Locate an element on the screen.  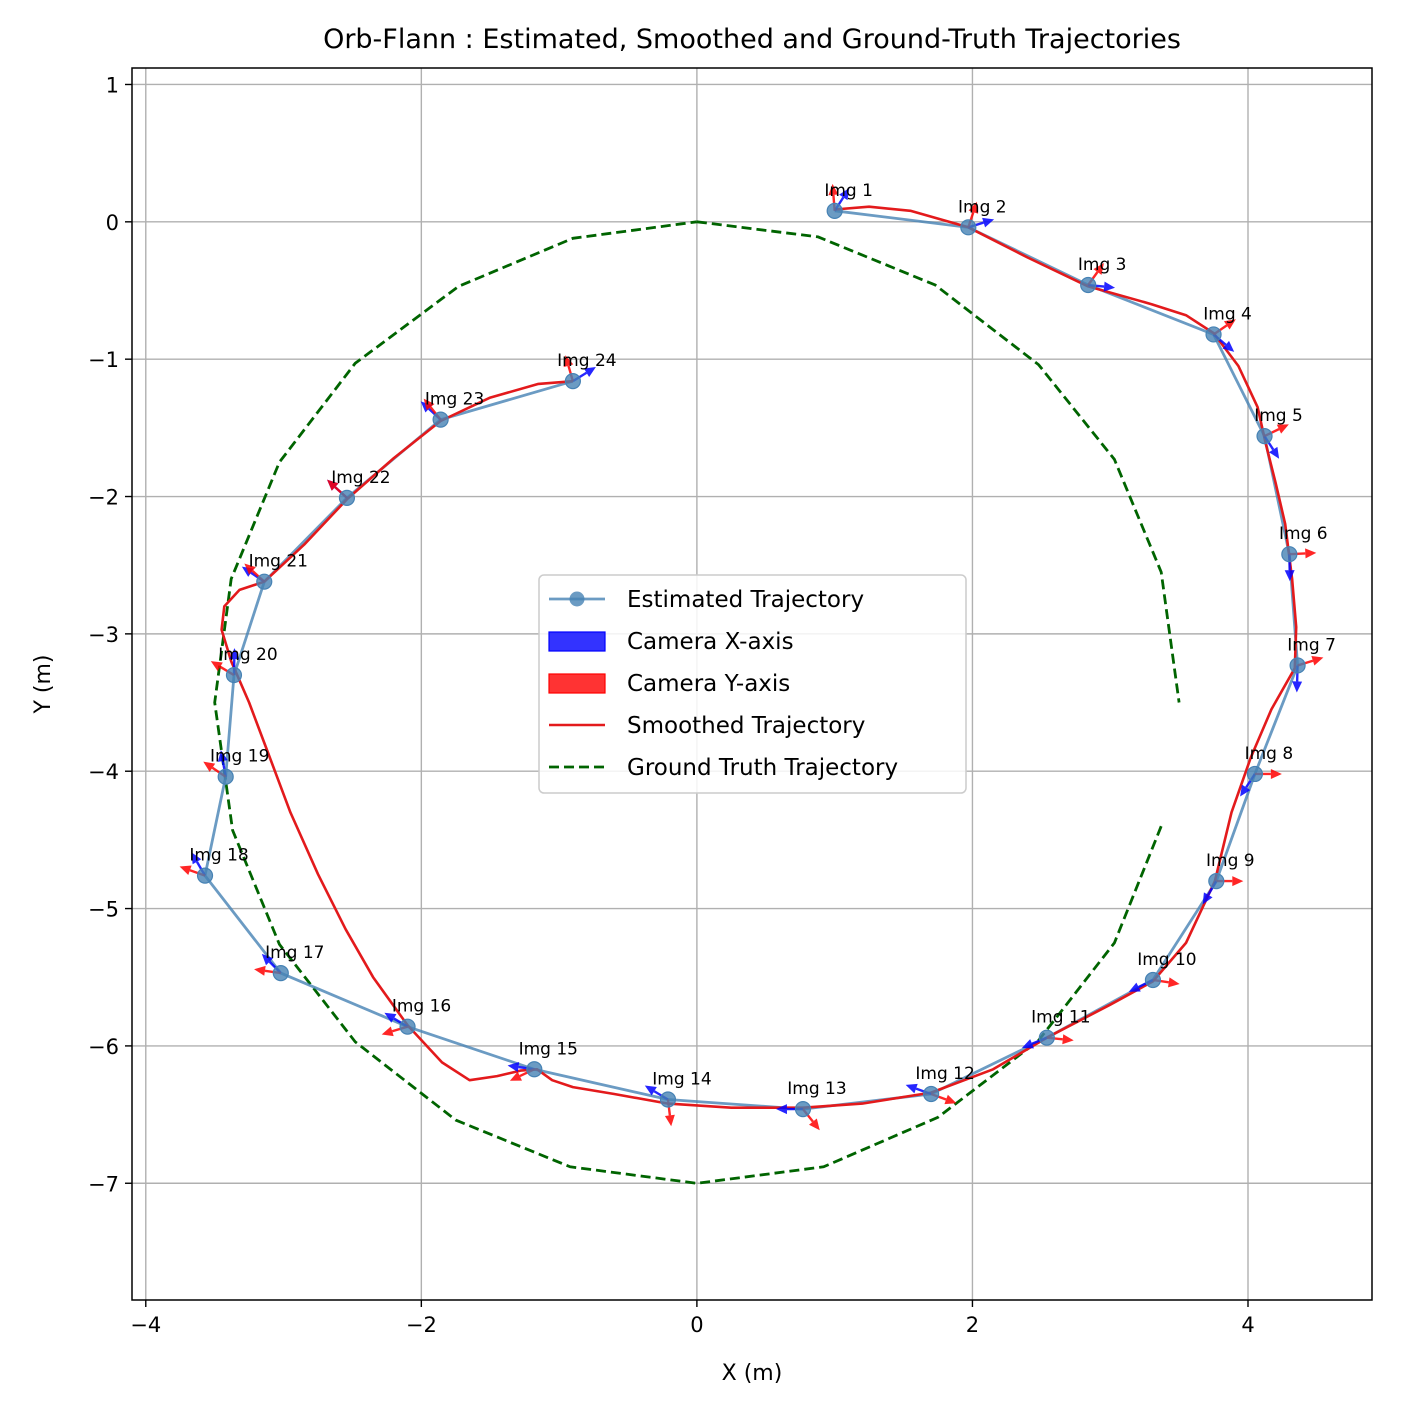
legend-item: Estimated Trajectory is located at coordinates (706, 600).